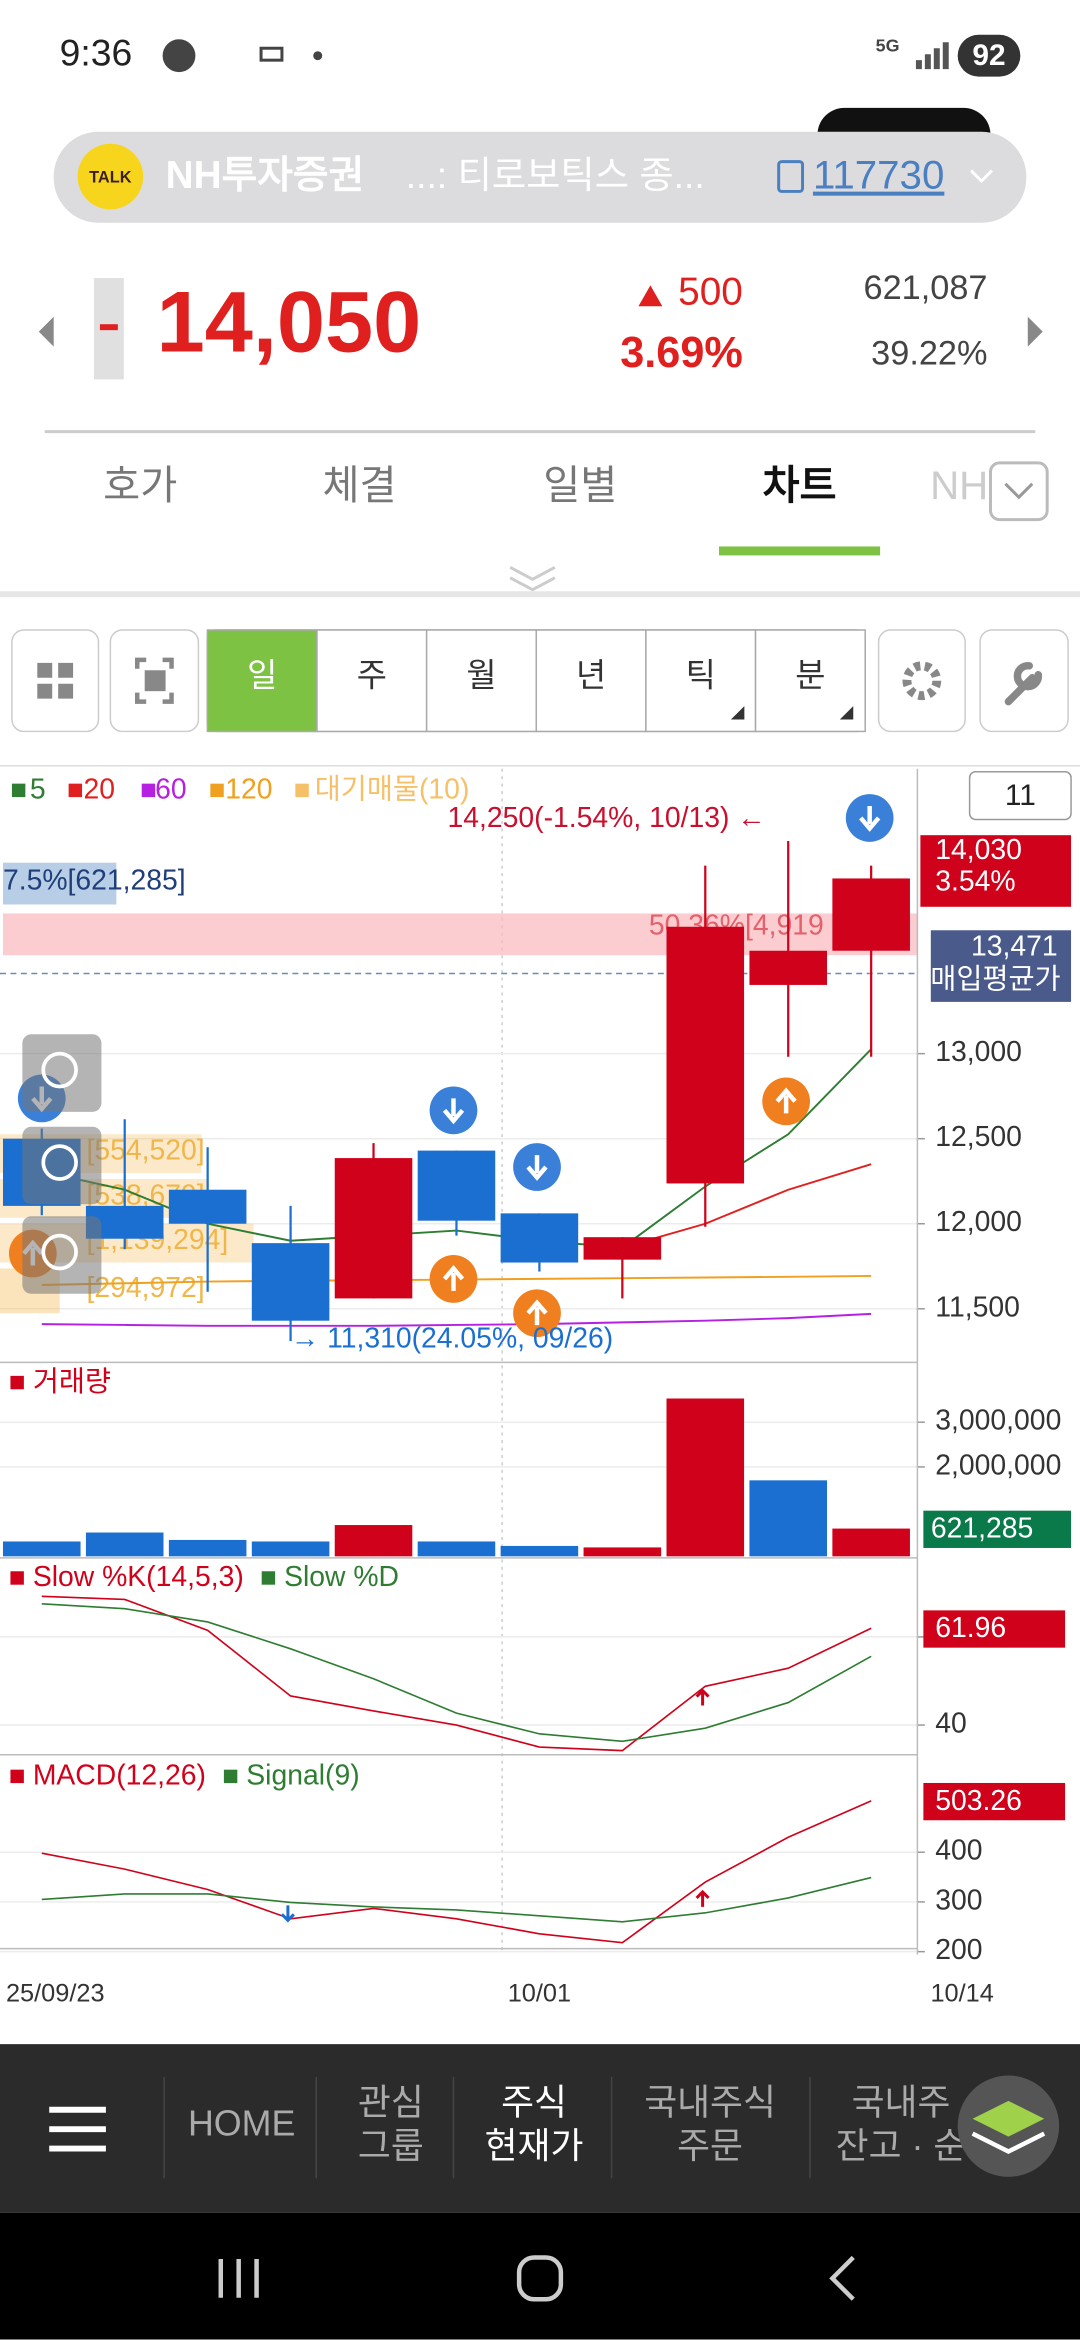 The image size is (1080, 2340). Describe the element at coordinates (452, 1339) in the screenshot. I see `low-annotation: → 11,310(24.05%, 09/26)` at that location.